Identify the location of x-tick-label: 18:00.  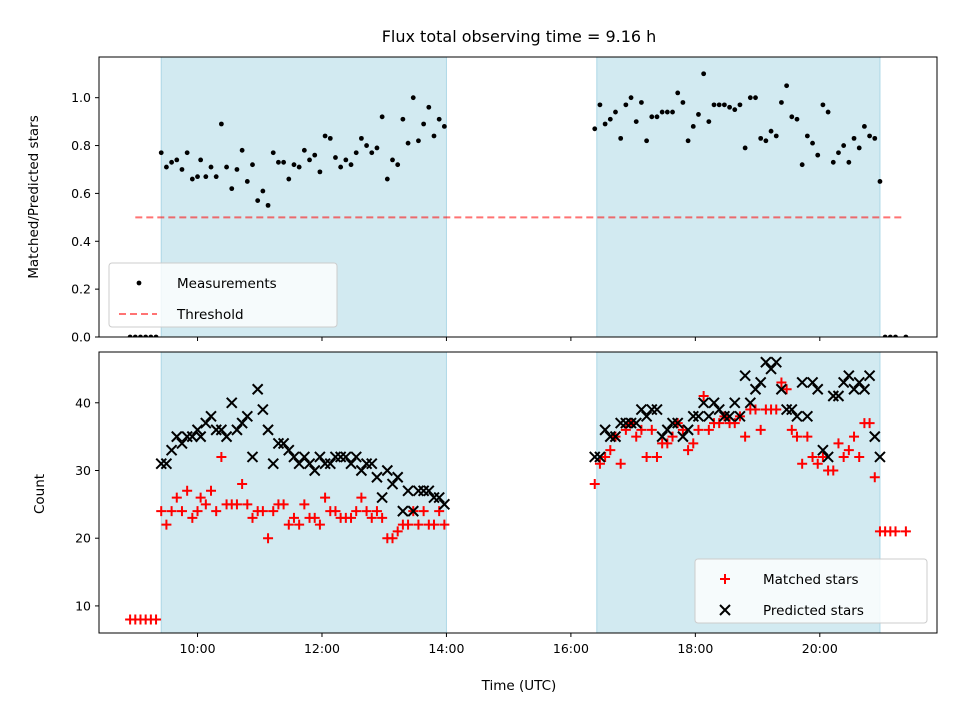
(695, 648).